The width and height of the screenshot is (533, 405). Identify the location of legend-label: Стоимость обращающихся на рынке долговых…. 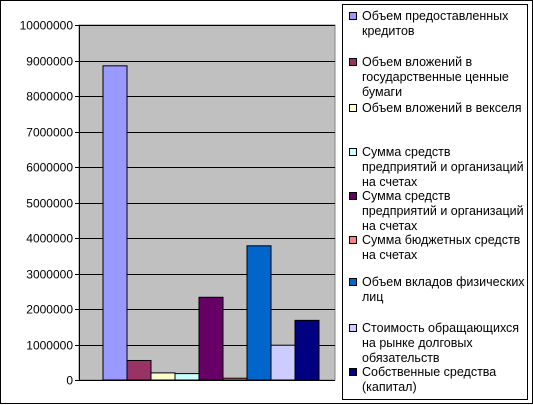
(441, 343).